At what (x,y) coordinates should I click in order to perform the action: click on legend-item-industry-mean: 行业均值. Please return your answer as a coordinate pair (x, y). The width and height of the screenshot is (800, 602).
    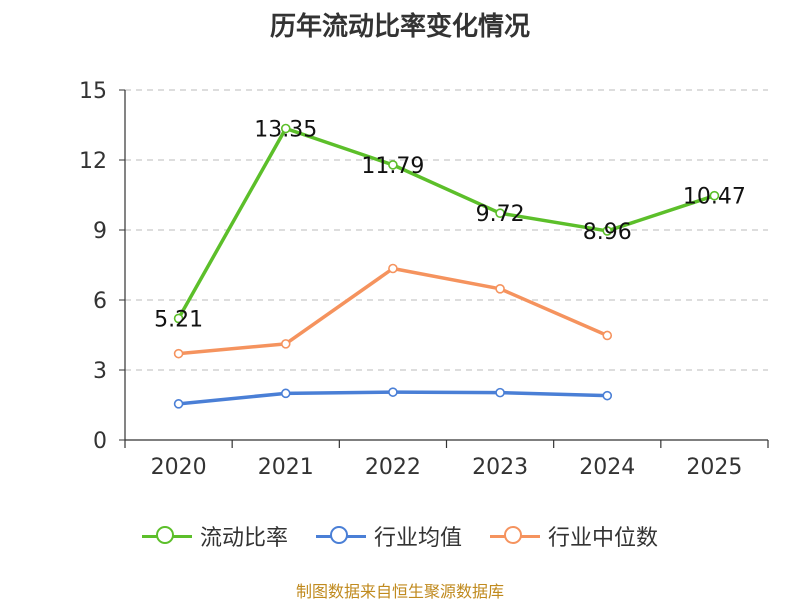
    Looking at the image, I should click on (388, 536).